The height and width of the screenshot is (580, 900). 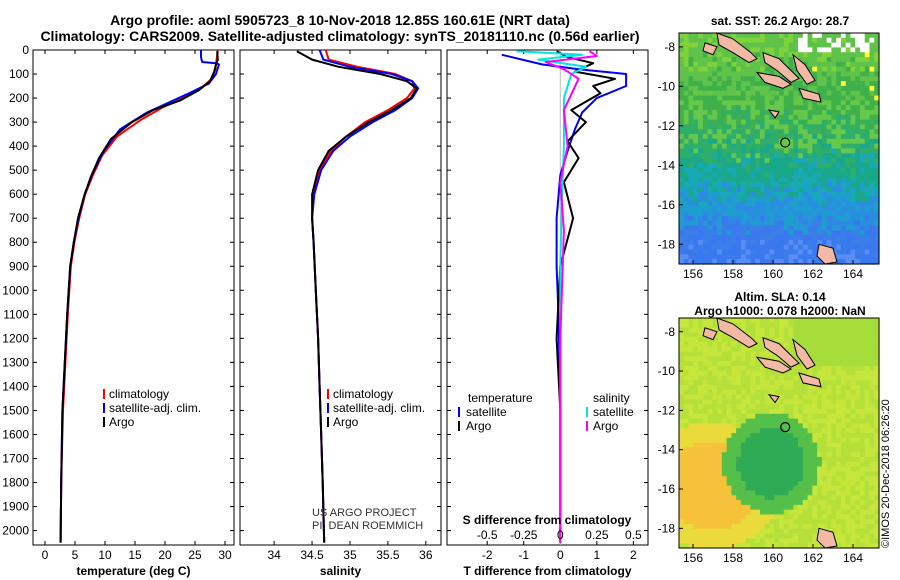 I want to click on salinity-xlabel: salinity, so click(x=341, y=571).